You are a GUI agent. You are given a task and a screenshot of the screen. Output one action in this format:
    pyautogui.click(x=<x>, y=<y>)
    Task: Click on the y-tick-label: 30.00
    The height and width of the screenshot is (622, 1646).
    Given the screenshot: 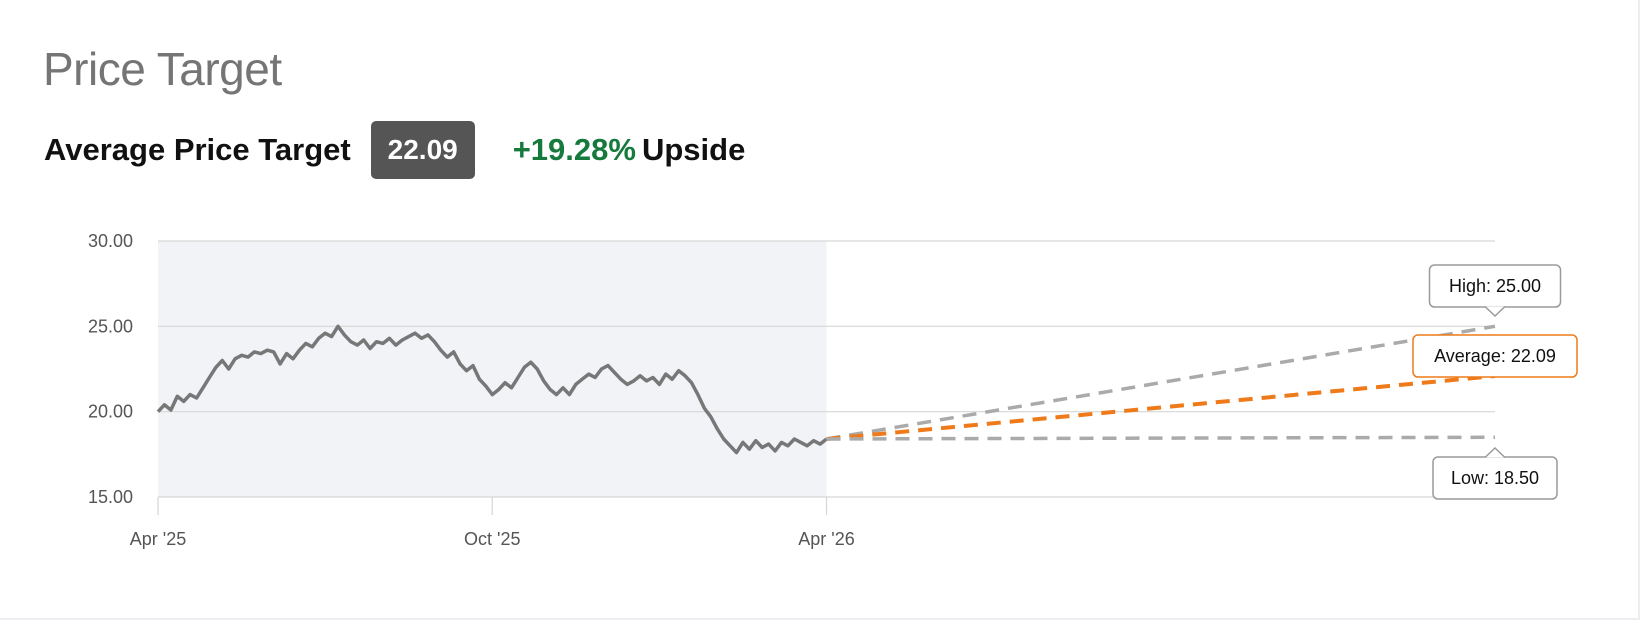 What is the action you would take?
    pyautogui.click(x=110, y=241)
    